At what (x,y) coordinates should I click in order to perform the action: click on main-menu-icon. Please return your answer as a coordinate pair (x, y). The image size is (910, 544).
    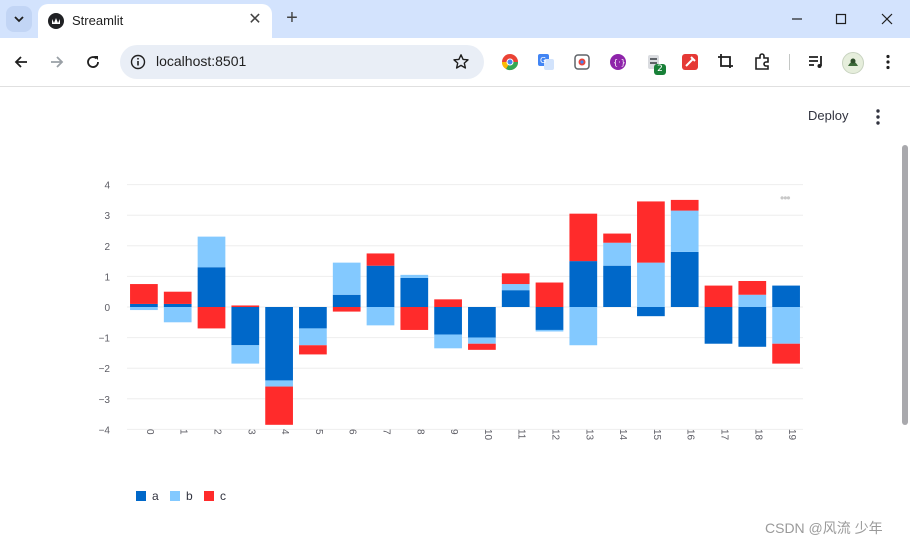
    Looking at the image, I should click on (878, 117).